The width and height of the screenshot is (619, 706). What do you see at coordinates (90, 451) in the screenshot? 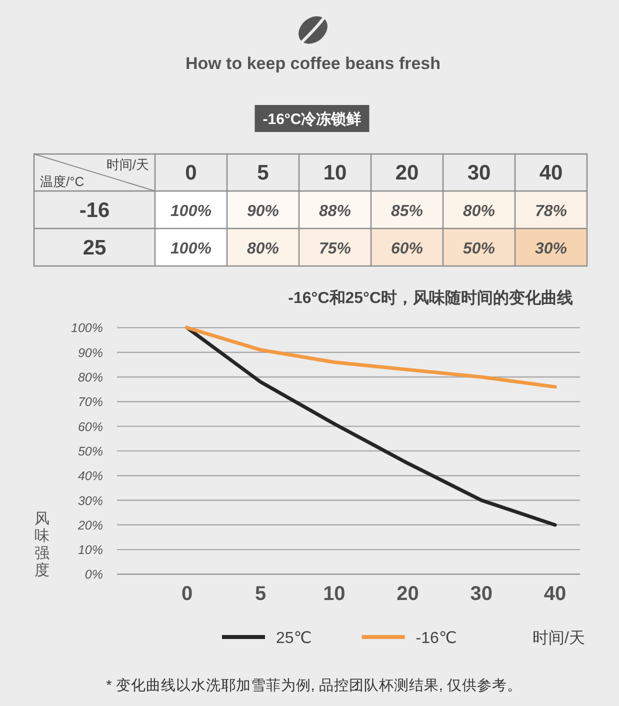
I see `ytick: 50%` at bounding box center [90, 451].